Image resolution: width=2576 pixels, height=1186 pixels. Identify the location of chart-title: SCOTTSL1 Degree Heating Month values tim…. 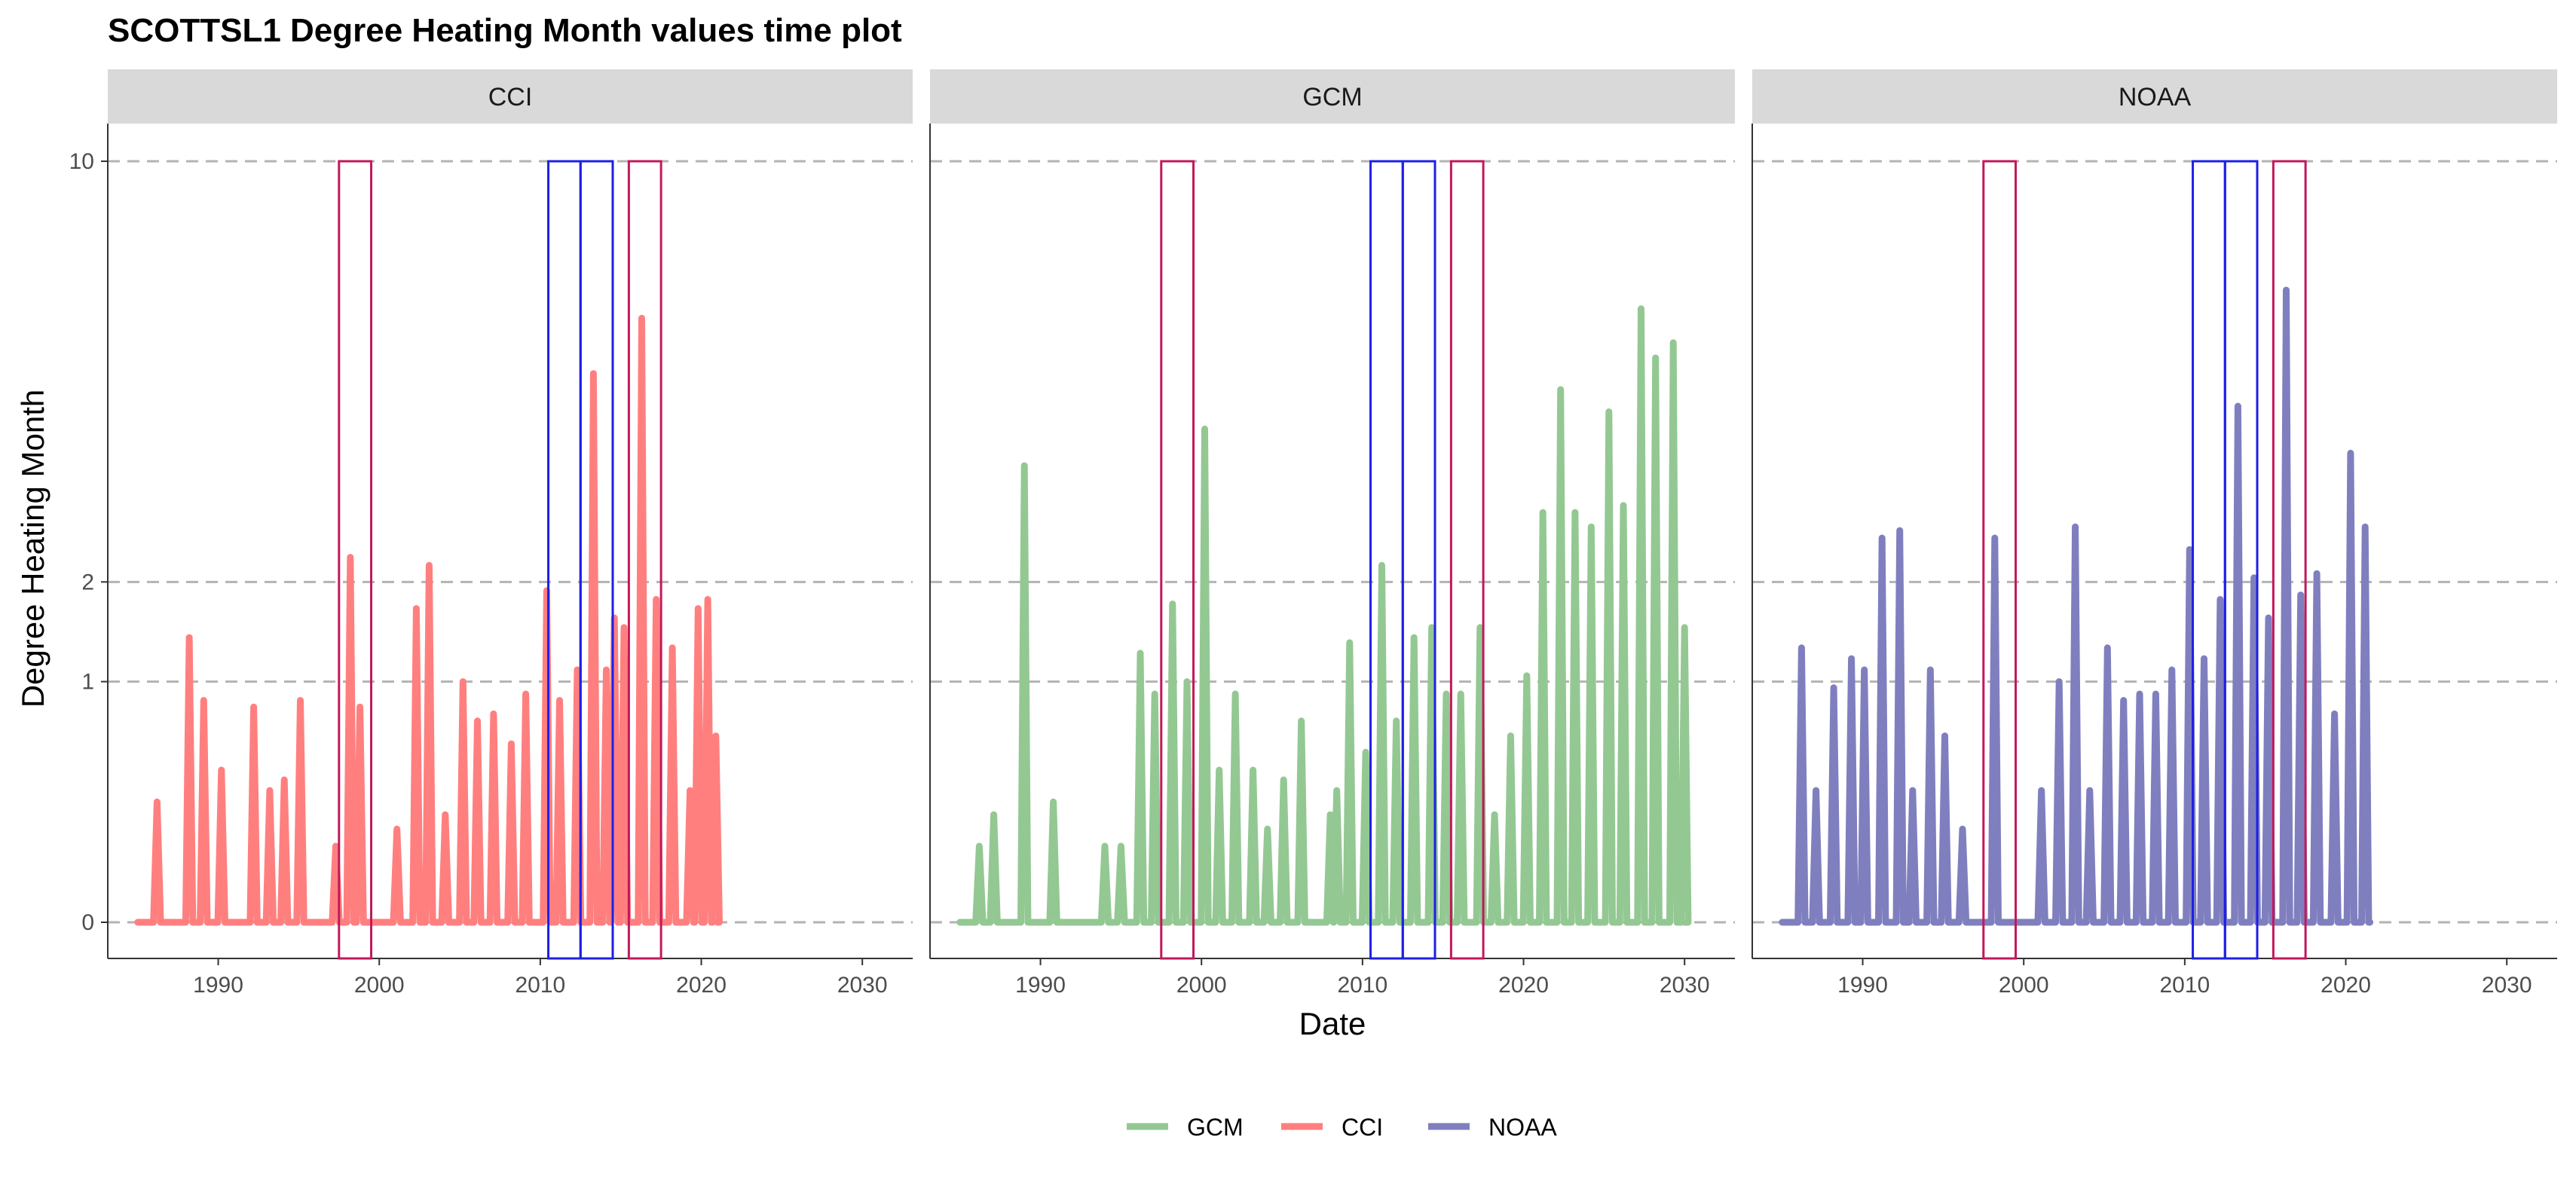
(505, 31).